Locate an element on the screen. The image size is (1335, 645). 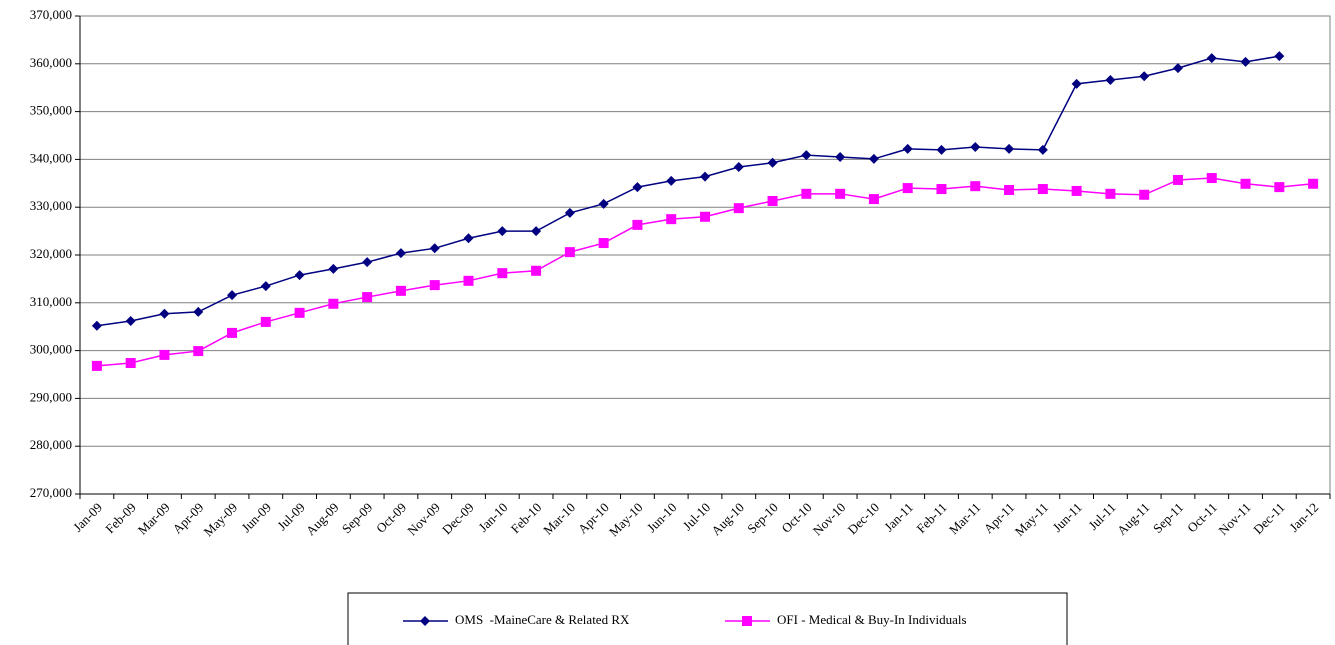
x-tick-label: Jun-11 is located at coordinates (1067, 517).